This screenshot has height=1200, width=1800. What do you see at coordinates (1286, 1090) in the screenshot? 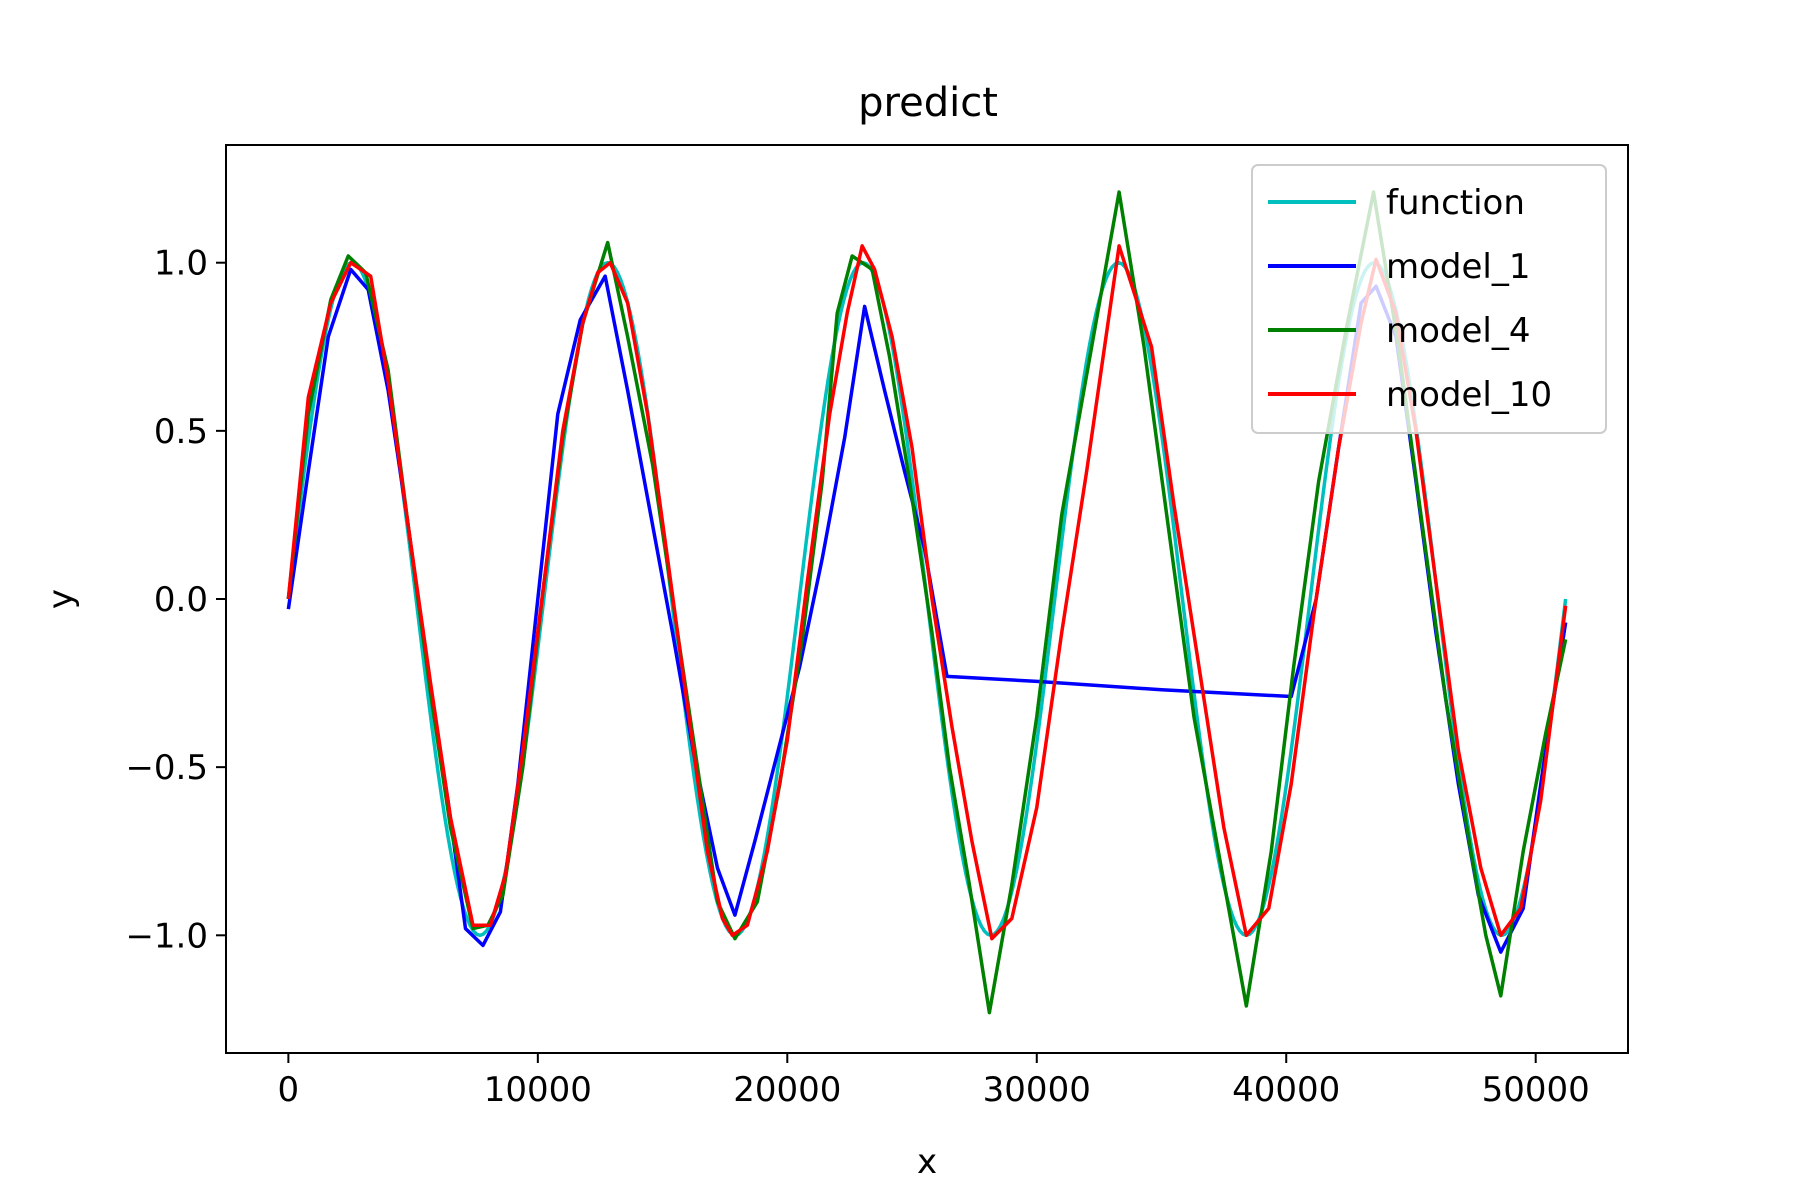
I see `x-tick-label: 40000` at bounding box center [1286, 1090].